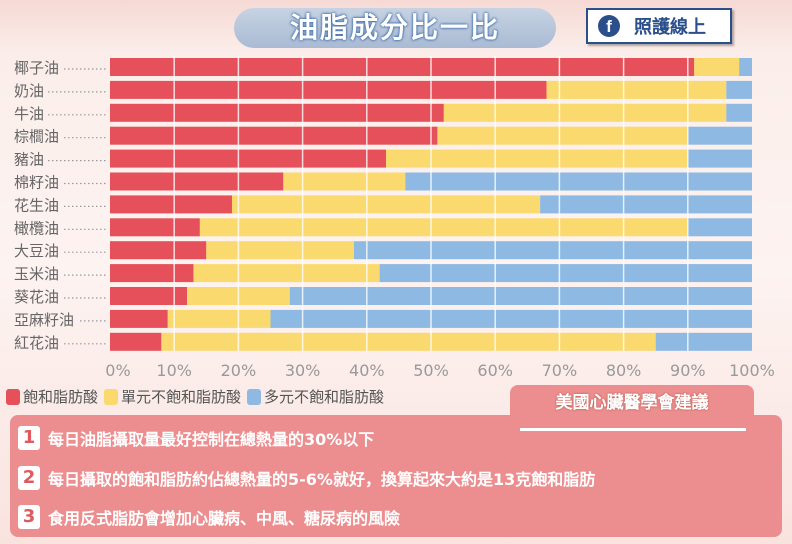  What do you see at coordinates (752, 370) in the screenshot?
I see `x-tick-label: 100%` at bounding box center [752, 370].